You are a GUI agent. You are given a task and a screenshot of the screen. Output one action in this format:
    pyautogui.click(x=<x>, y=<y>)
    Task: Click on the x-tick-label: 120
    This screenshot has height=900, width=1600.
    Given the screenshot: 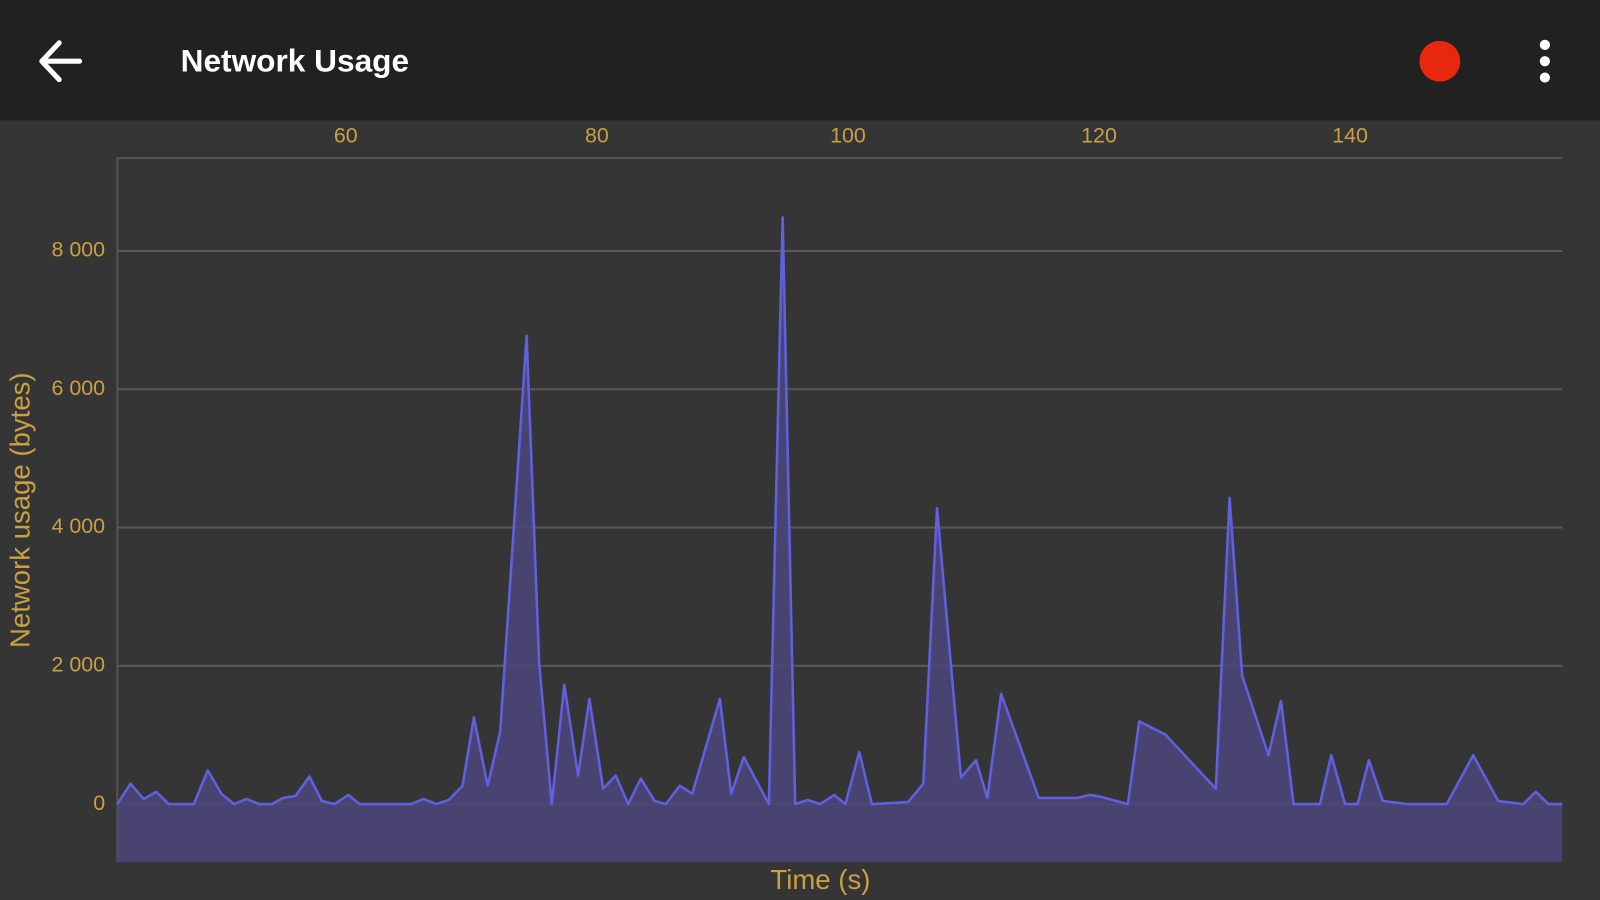 What is the action you would take?
    pyautogui.click(x=1099, y=135)
    